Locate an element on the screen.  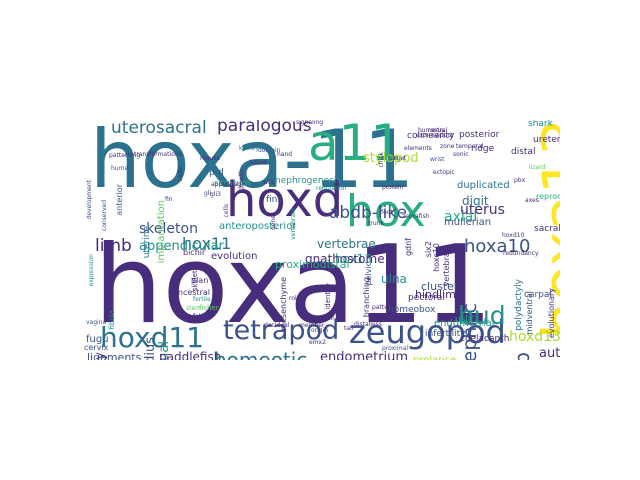
cloud-word: bud is located at coordinates (482, 315).